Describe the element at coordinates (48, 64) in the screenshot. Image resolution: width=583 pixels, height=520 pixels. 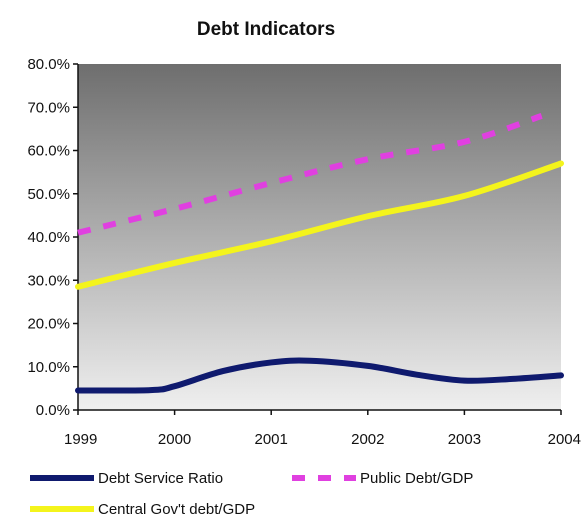
I see `y-tick-label: 80.0%` at that location.